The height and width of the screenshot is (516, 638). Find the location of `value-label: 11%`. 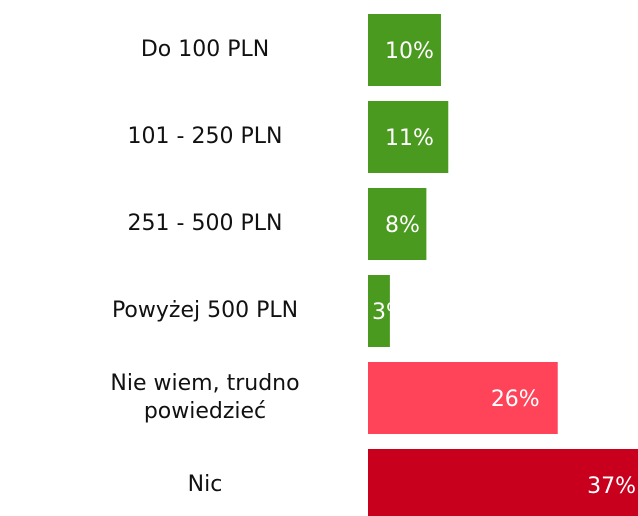

value-label: 11% is located at coordinates (409, 138).